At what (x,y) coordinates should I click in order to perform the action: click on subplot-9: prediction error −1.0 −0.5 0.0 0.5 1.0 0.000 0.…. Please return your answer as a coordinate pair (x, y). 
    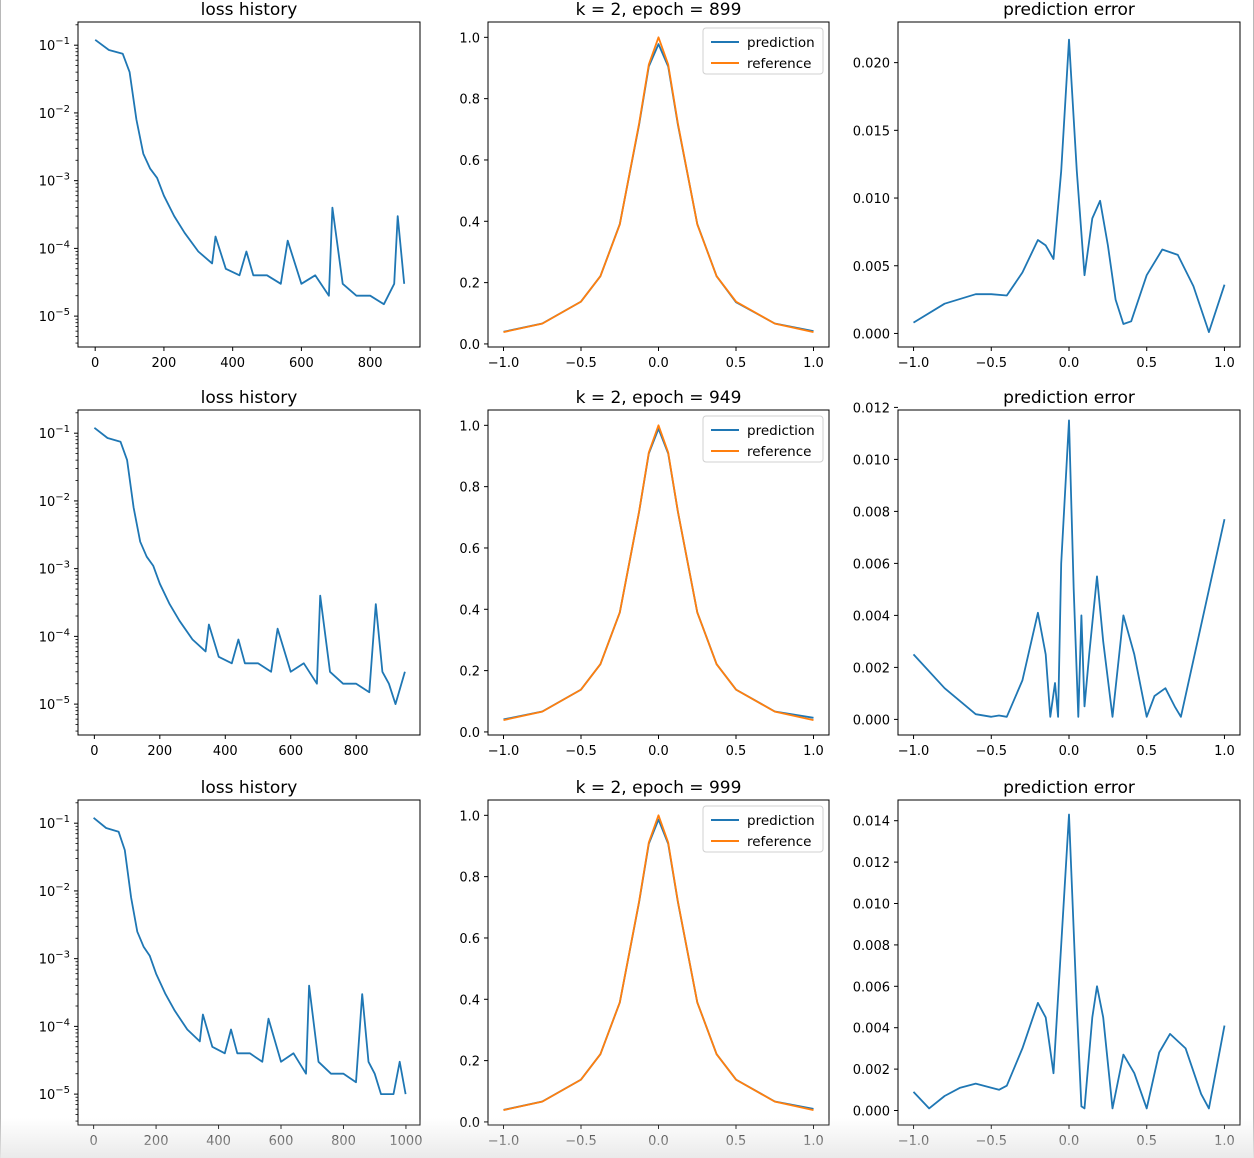
    Looking at the image, I should click on (1047, 963).